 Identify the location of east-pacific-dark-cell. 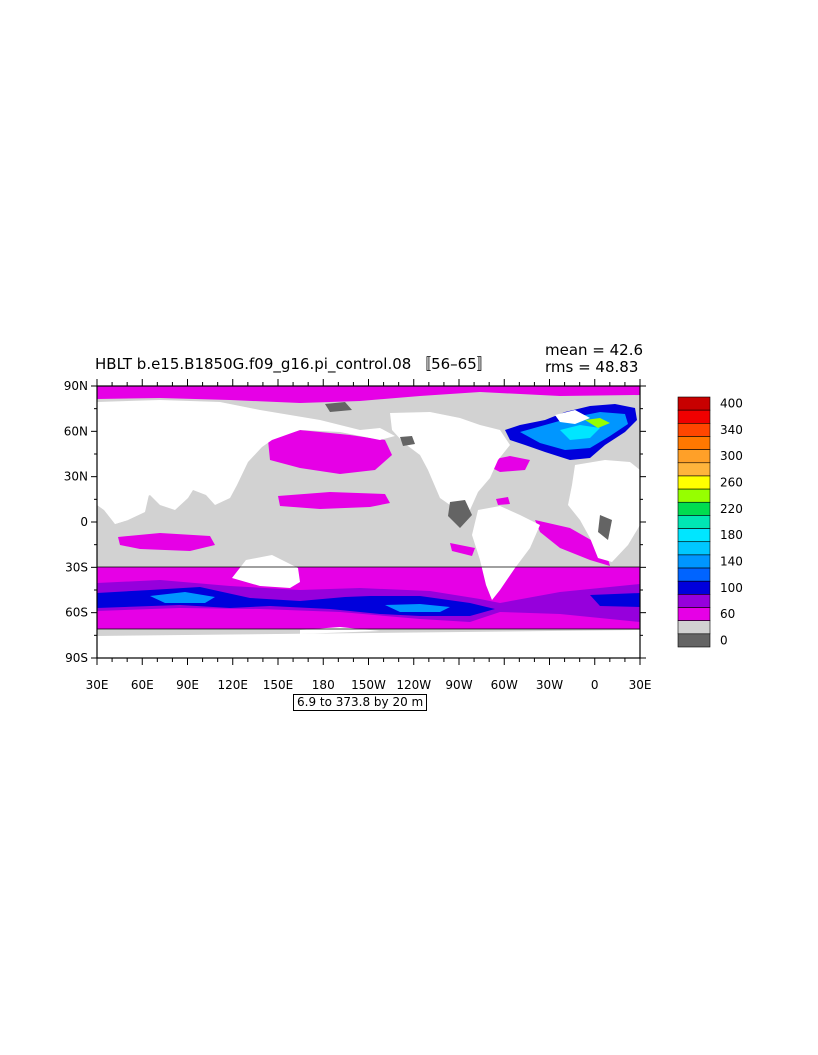
(460, 514).